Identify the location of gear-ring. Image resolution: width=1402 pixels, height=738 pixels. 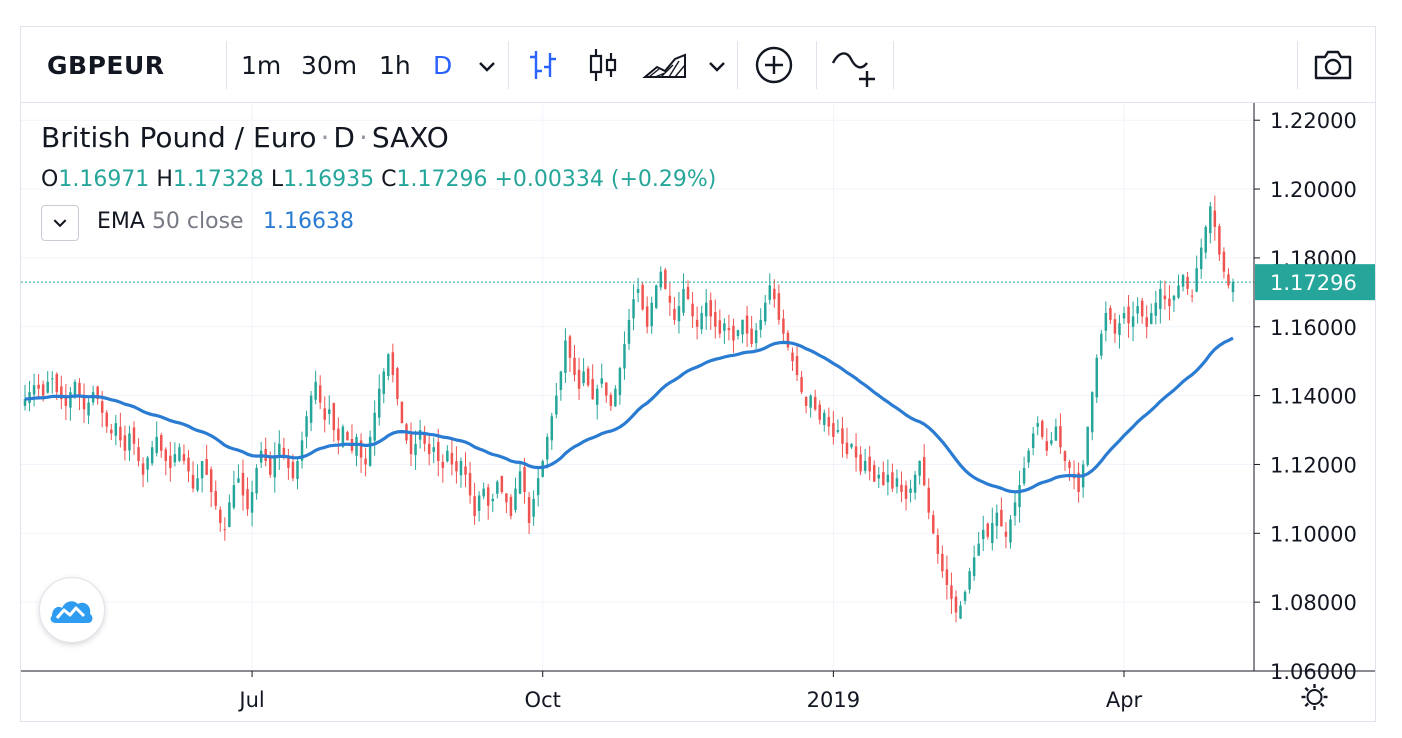
(1314, 697).